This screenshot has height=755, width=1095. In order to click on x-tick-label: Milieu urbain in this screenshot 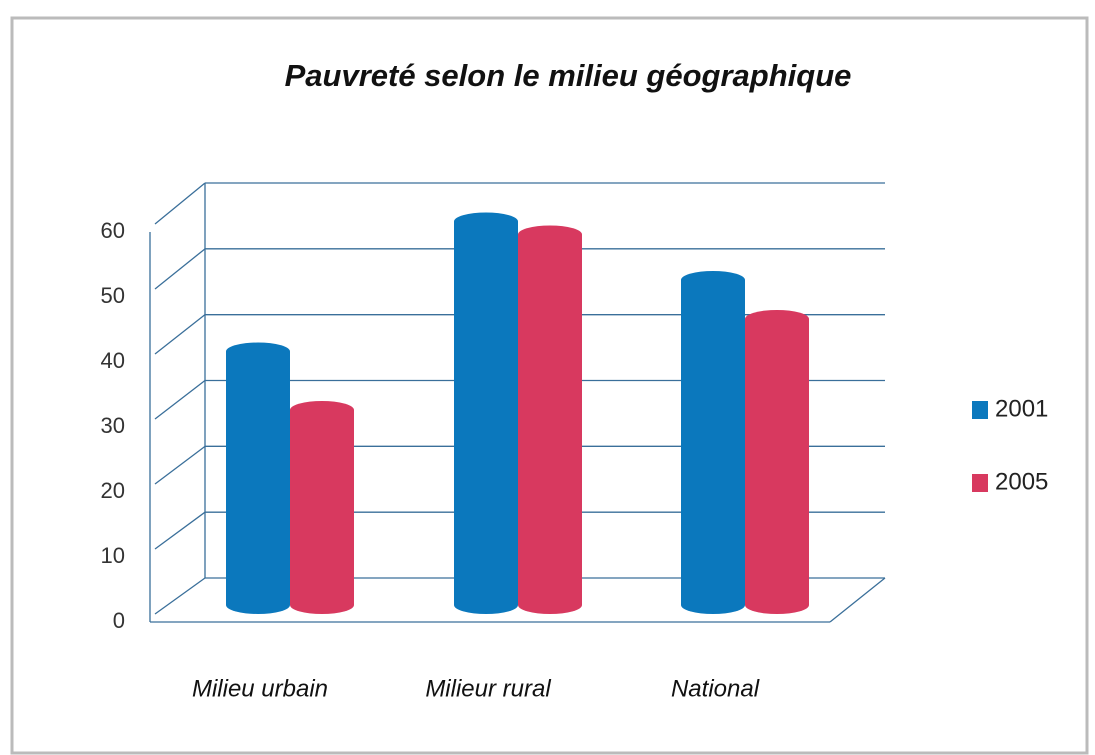, I will do `click(260, 688)`.